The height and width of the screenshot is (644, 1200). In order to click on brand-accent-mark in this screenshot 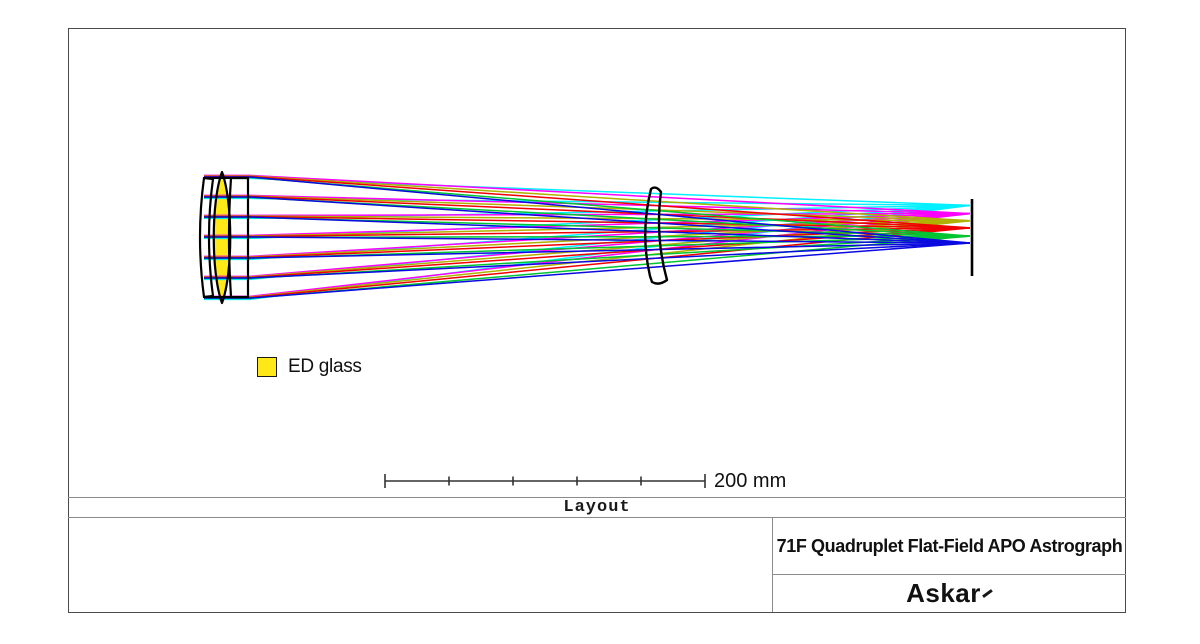, I will do `click(987, 593)`.